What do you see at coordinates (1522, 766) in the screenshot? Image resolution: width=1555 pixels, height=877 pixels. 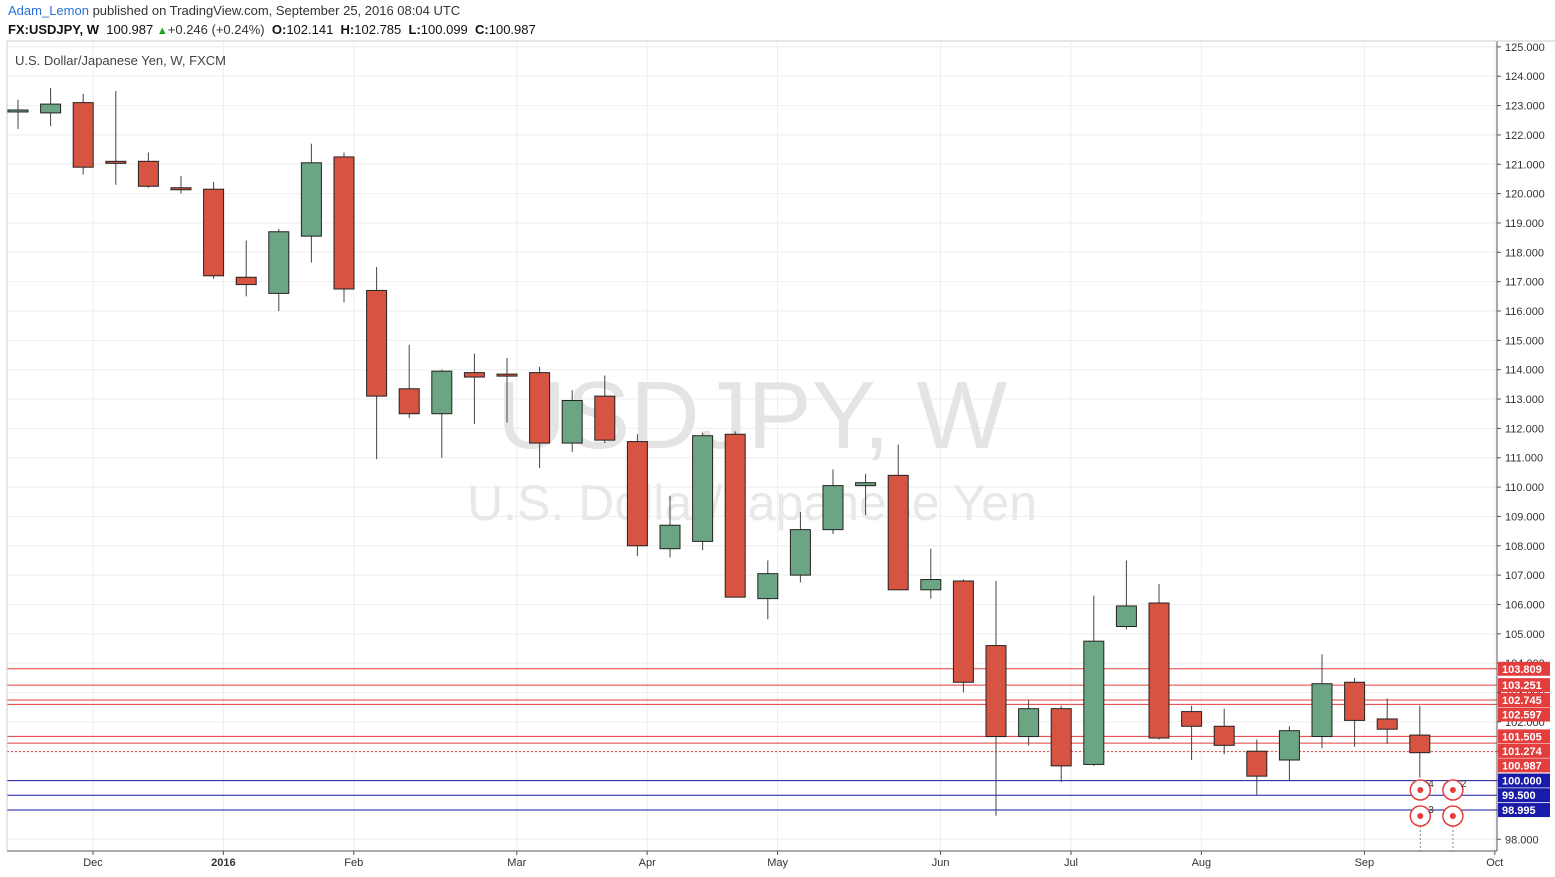 I see `level-label: 100.987` at bounding box center [1522, 766].